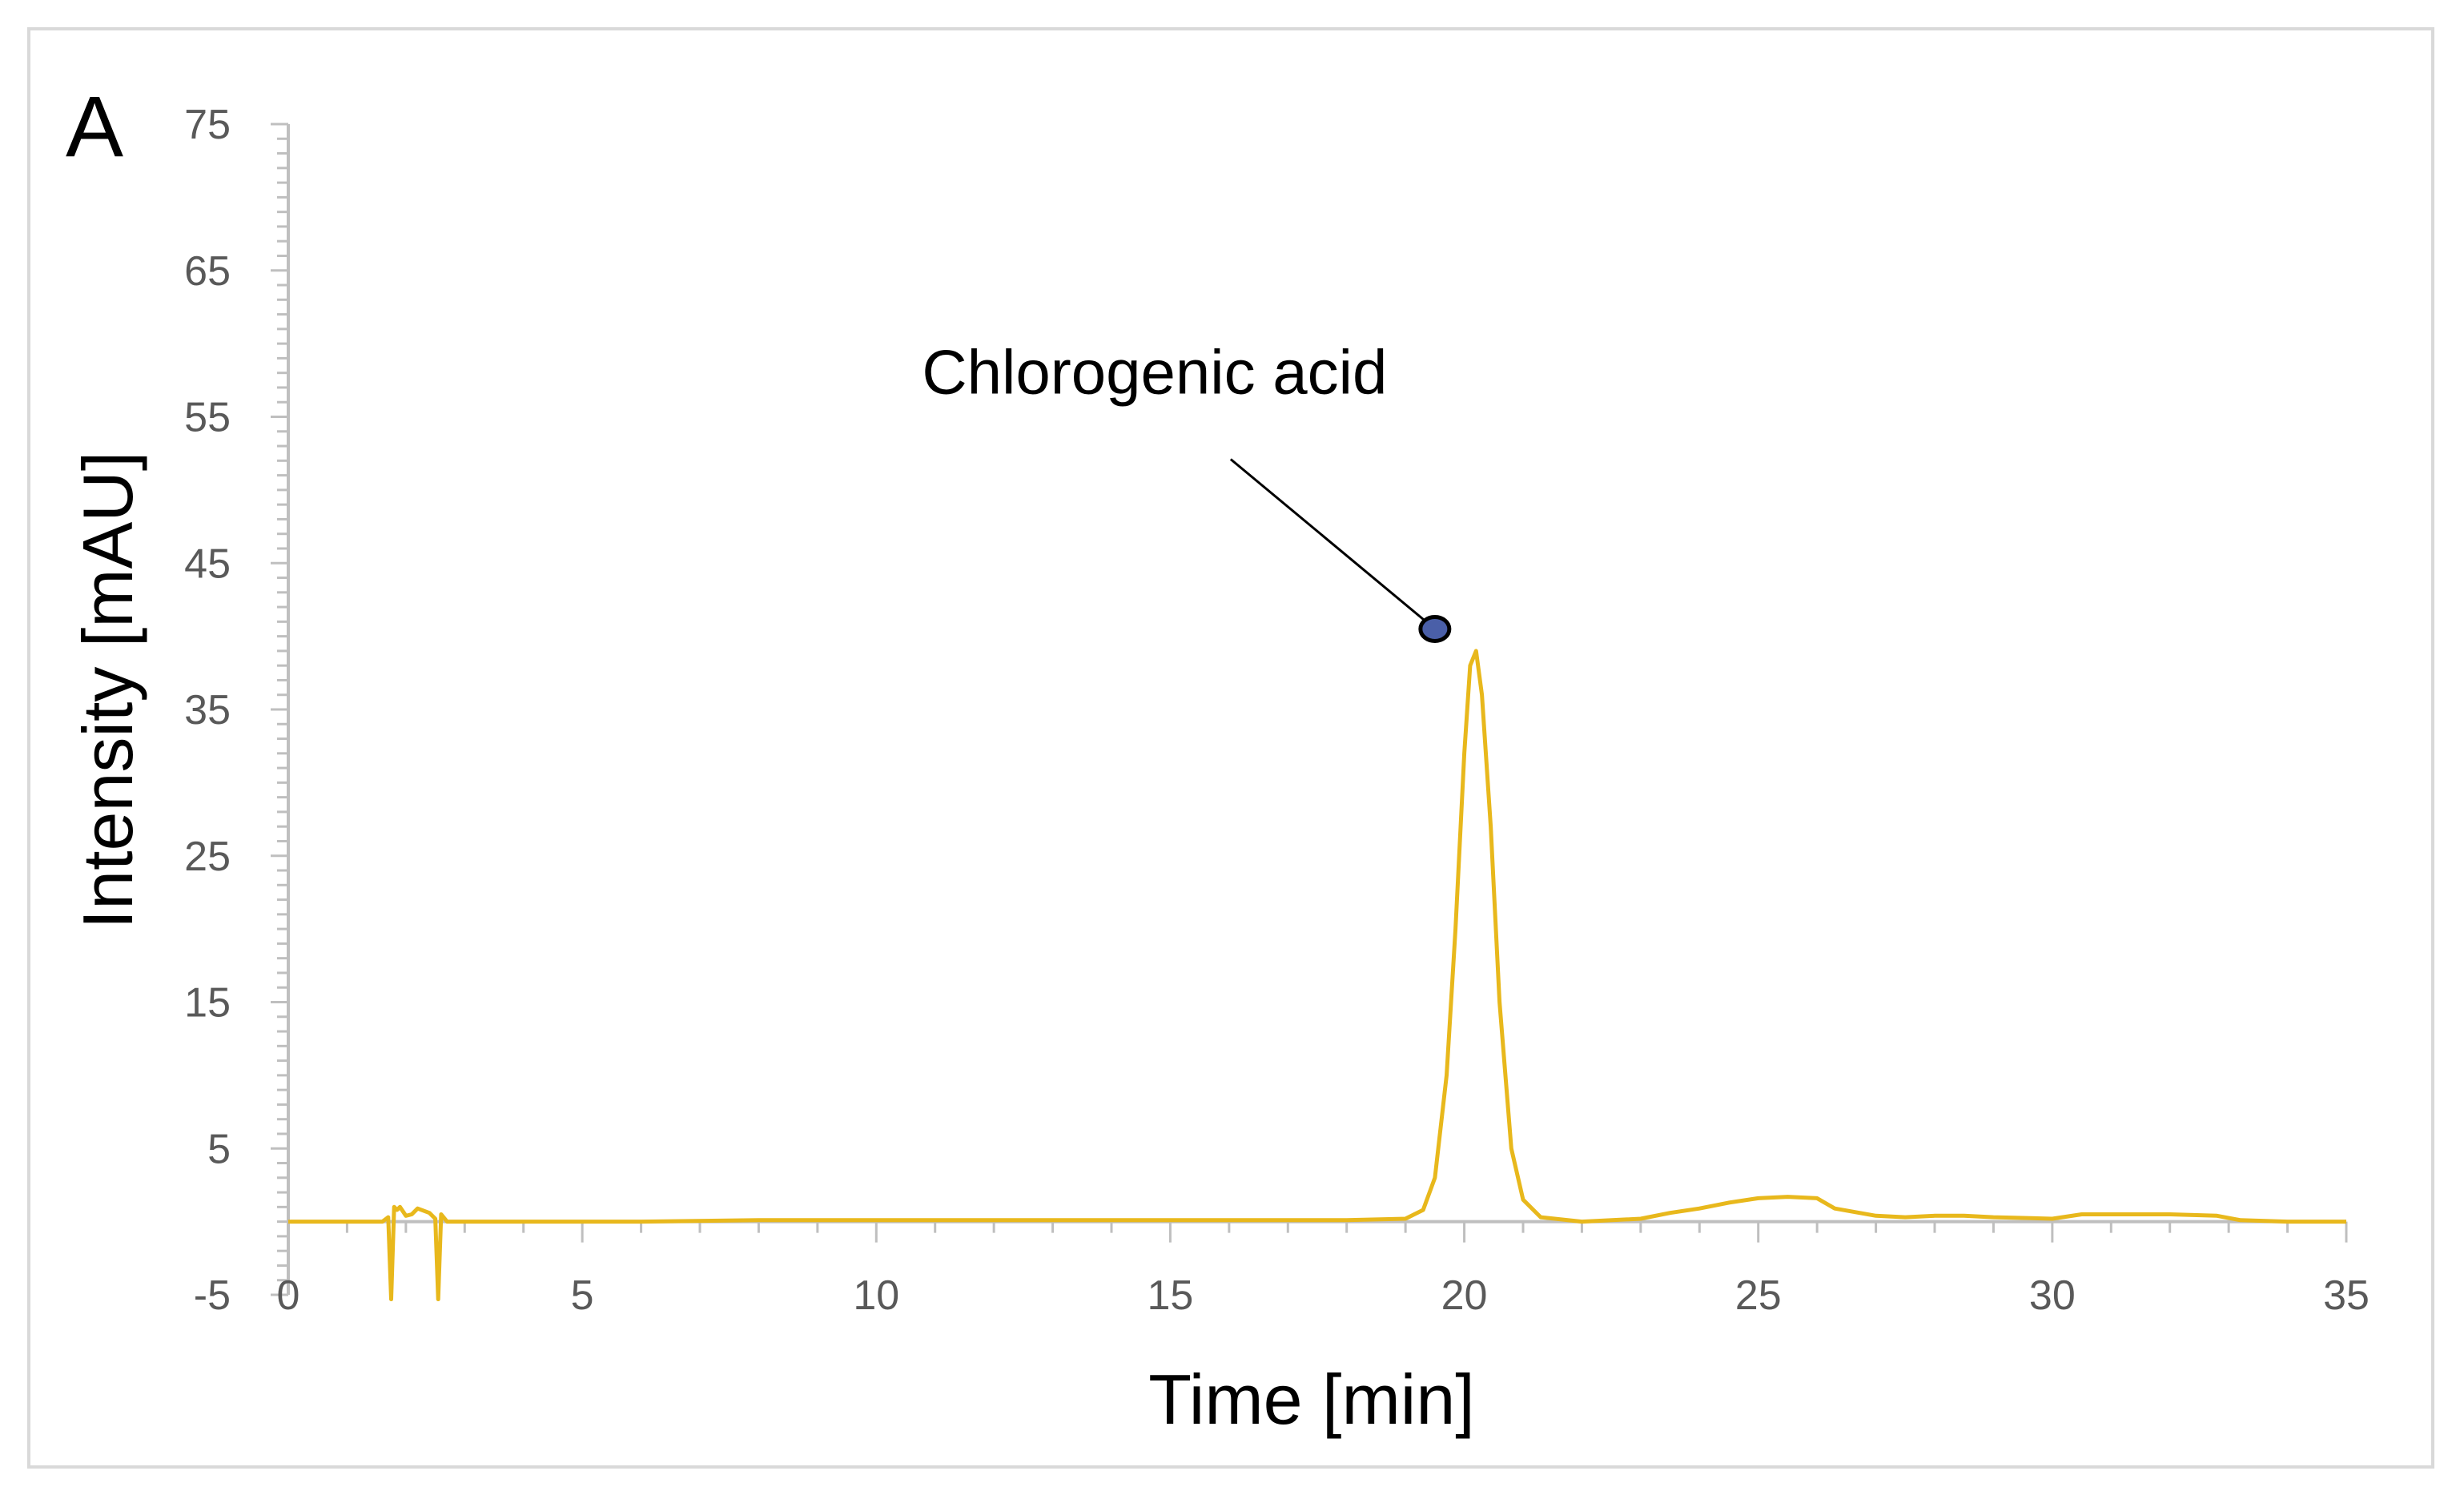 The height and width of the screenshot is (1499, 2464). I want to click on y-tick-label: 5, so click(219, 1149).